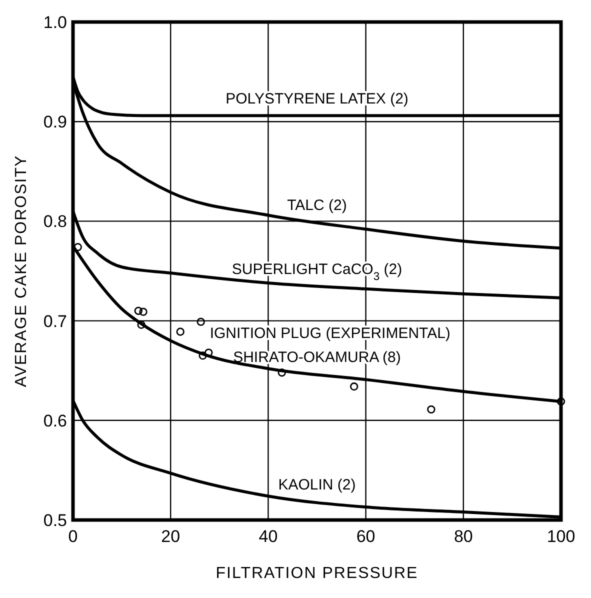  What do you see at coordinates (55, 22) in the screenshot?
I see `y-tick-label: 1.0` at bounding box center [55, 22].